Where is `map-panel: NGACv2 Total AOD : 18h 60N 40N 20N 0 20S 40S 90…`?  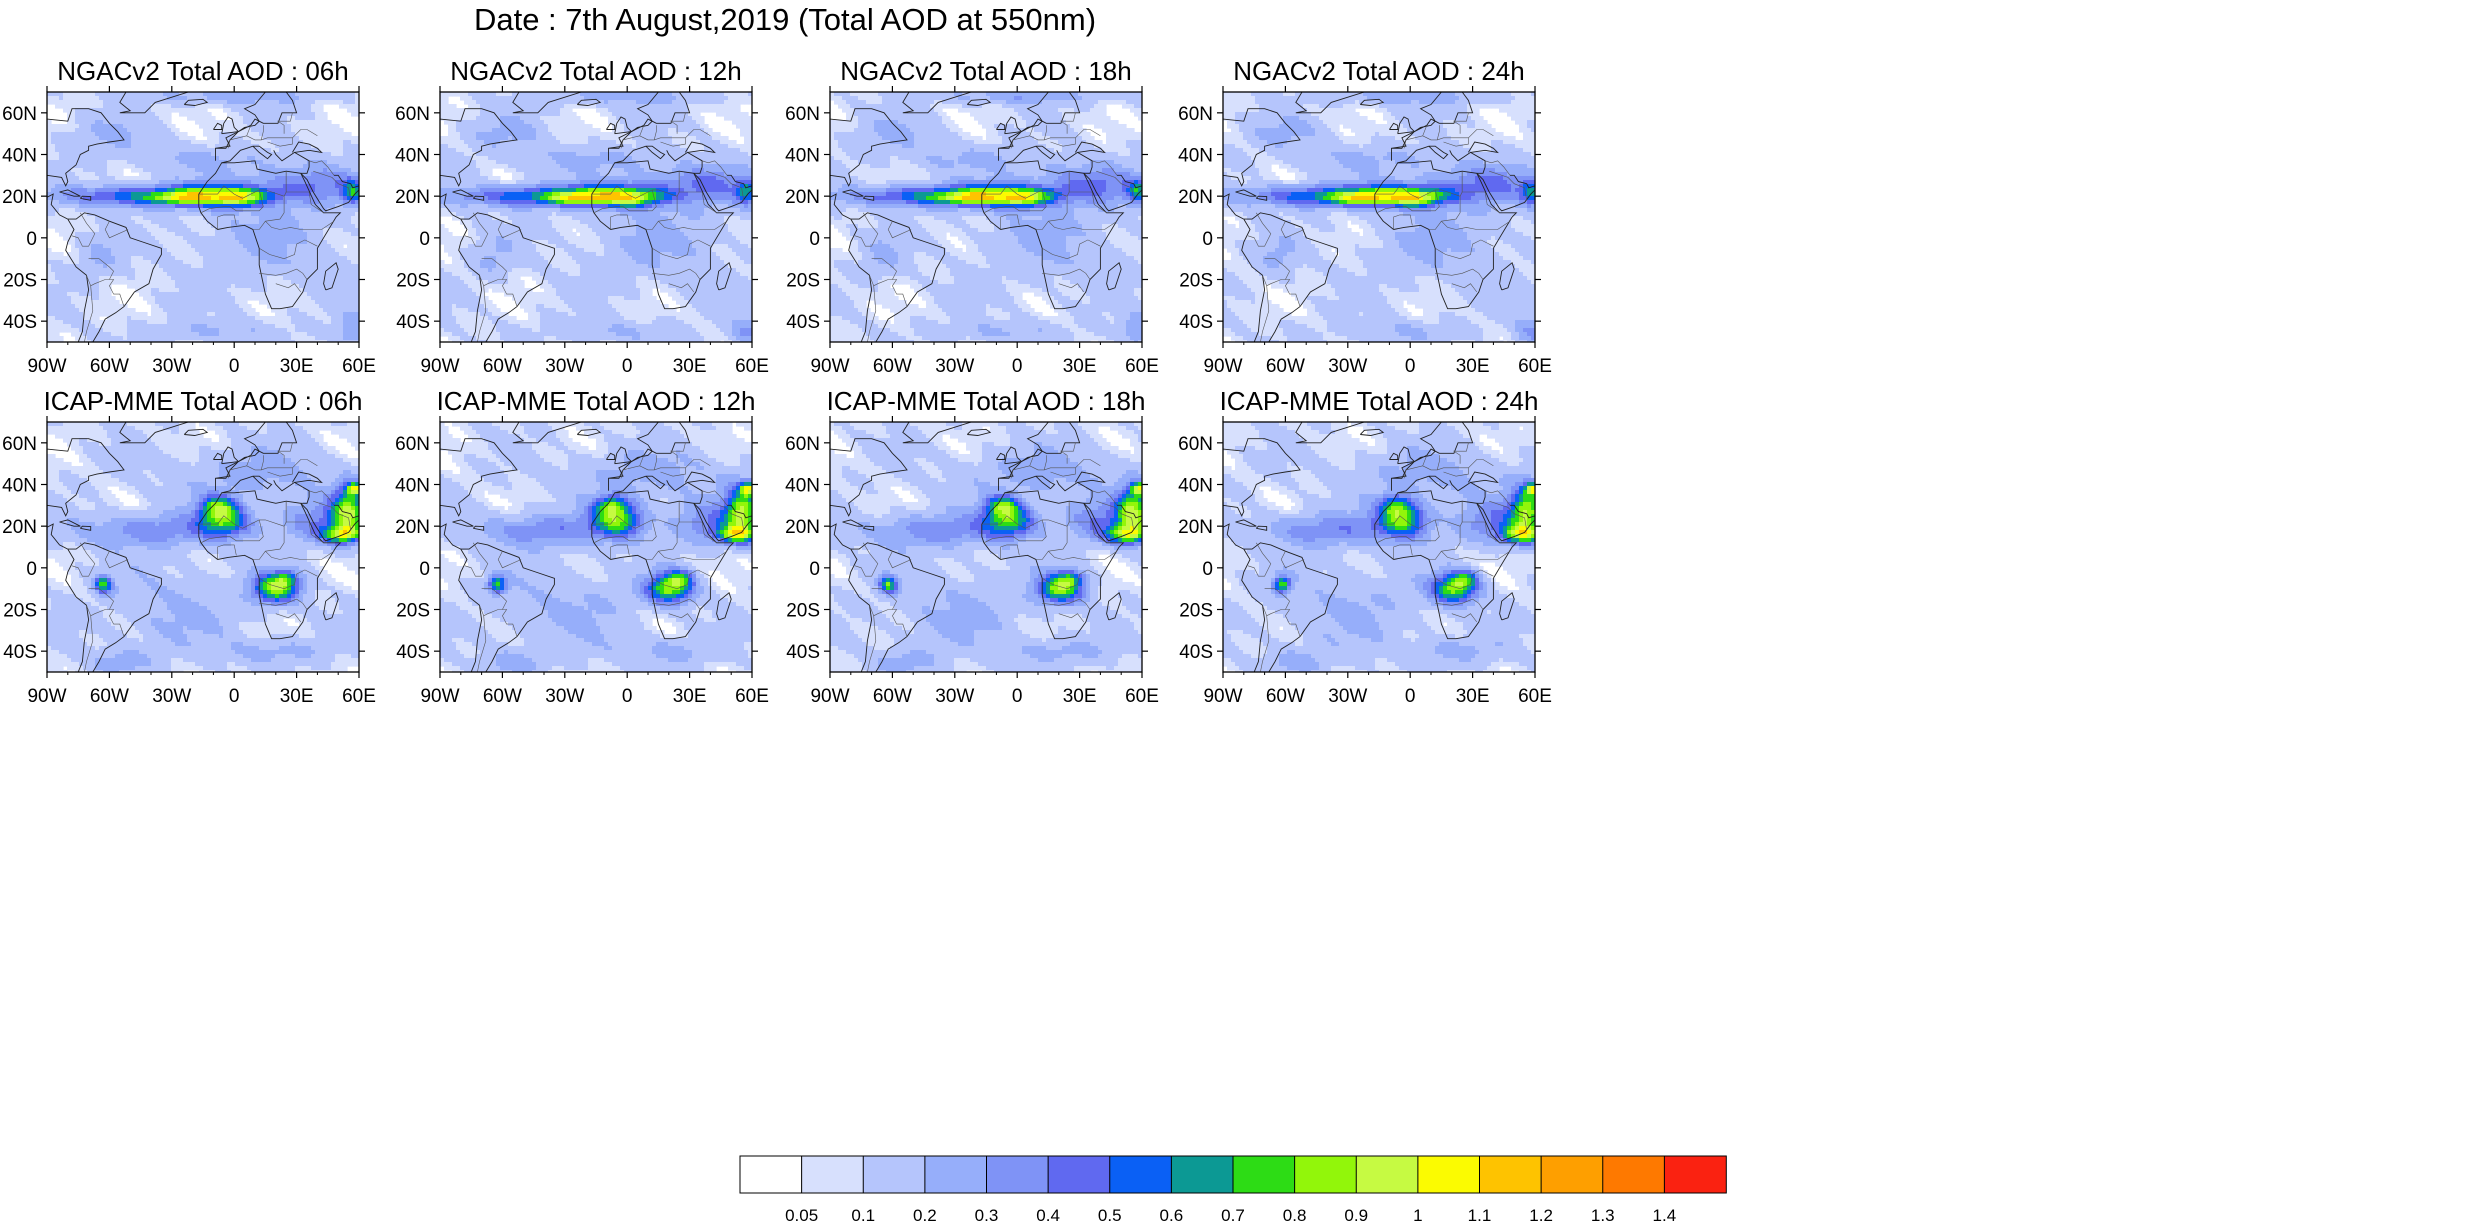 map-panel: NGACv2 Total AOD : 18h 60N 40N 20N 0 20S 40S 90… is located at coordinates (972, 216).